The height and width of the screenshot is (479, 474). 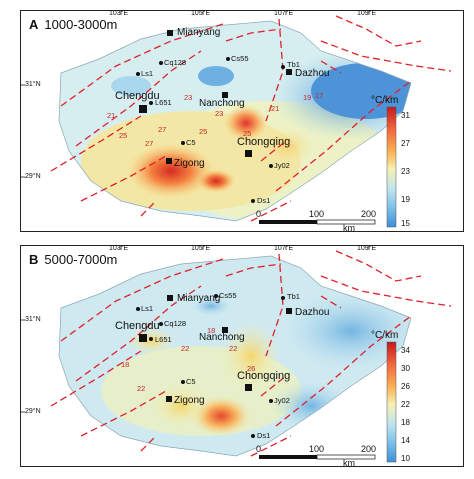 I want to click on colorbar-tick: 30, so click(x=405, y=368).